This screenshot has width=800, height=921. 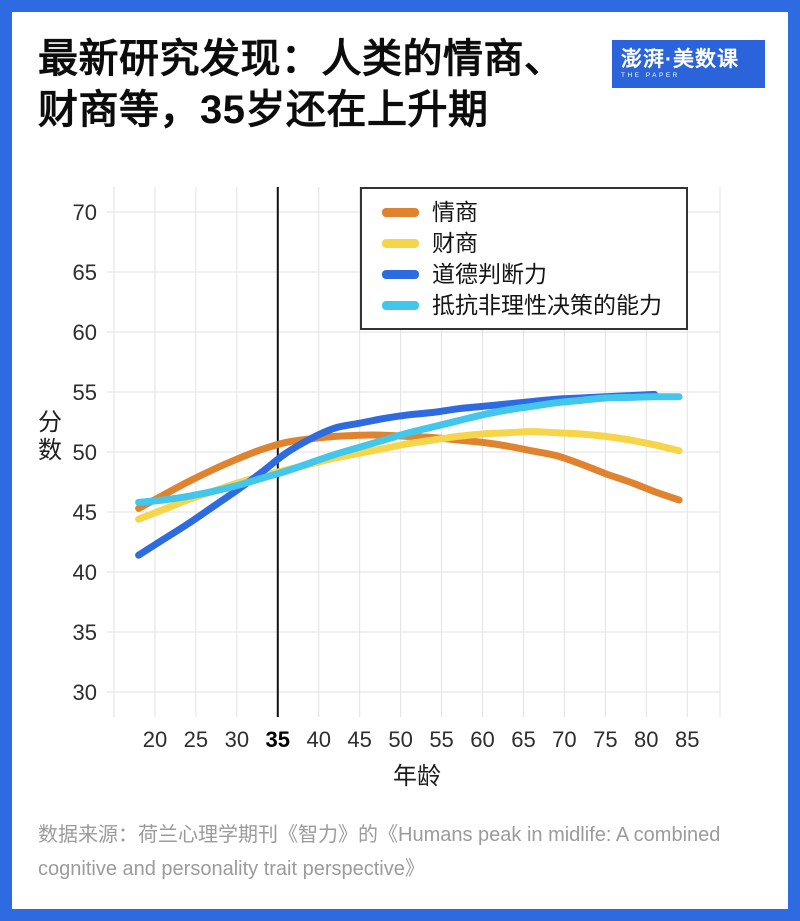 What do you see at coordinates (237, 739) in the screenshot?
I see `x-tick-label: 30` at bounding box center [237, 739].